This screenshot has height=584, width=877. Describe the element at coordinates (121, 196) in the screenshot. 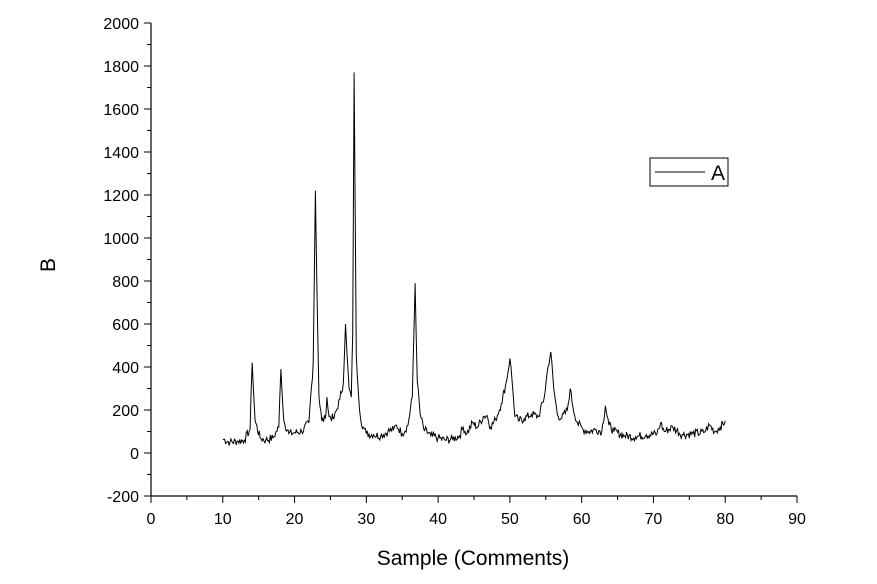

I see `y-tick-label: 1200` at that location.